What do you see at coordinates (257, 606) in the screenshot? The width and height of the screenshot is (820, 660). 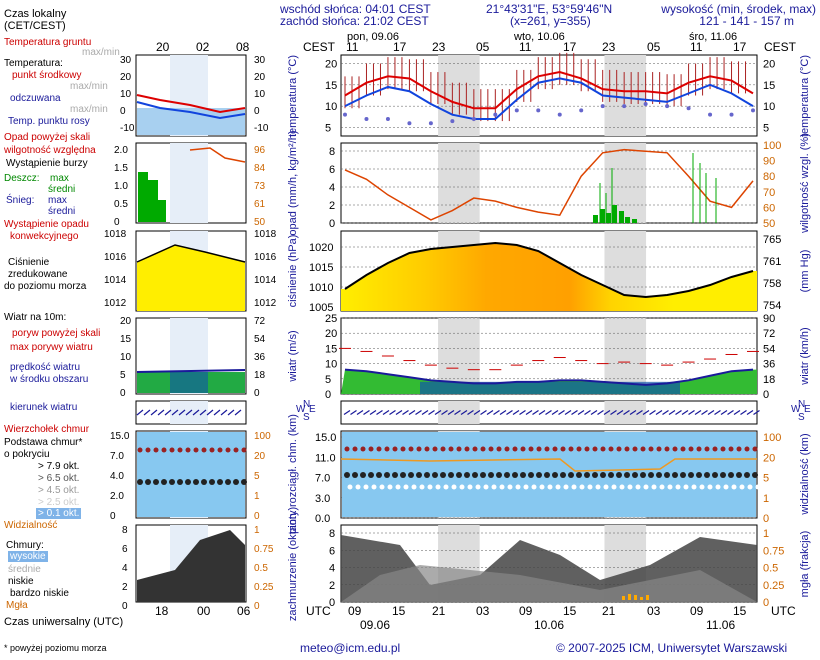 I see `mini-fog-tick: 0` at bounding box center [257, 606].